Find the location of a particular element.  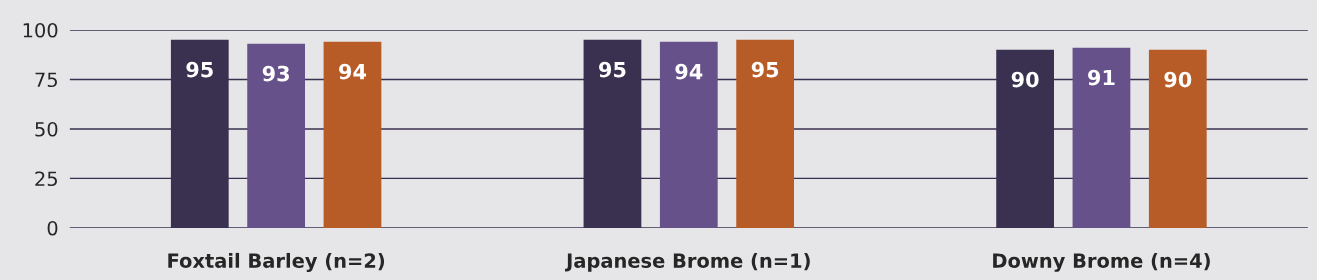

data-label: 93 is located at coordinates (275, 73).